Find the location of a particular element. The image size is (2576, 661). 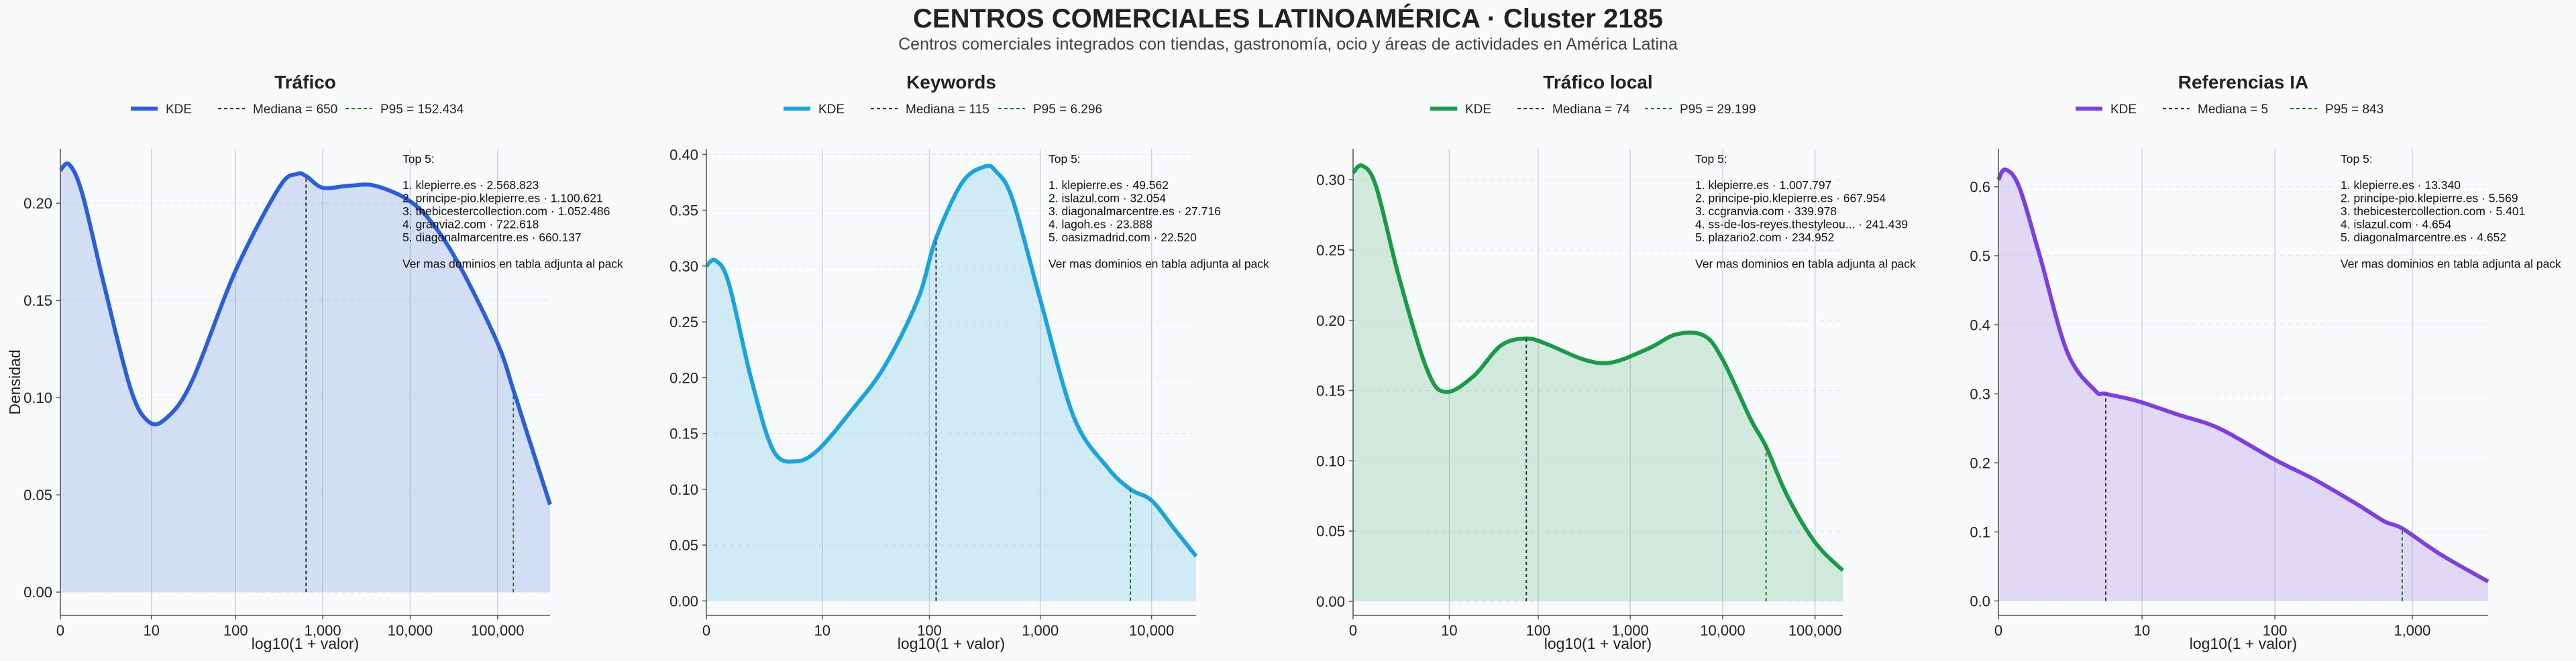

y-tick-label: 0.0 is located at coordinates (1980, 601).